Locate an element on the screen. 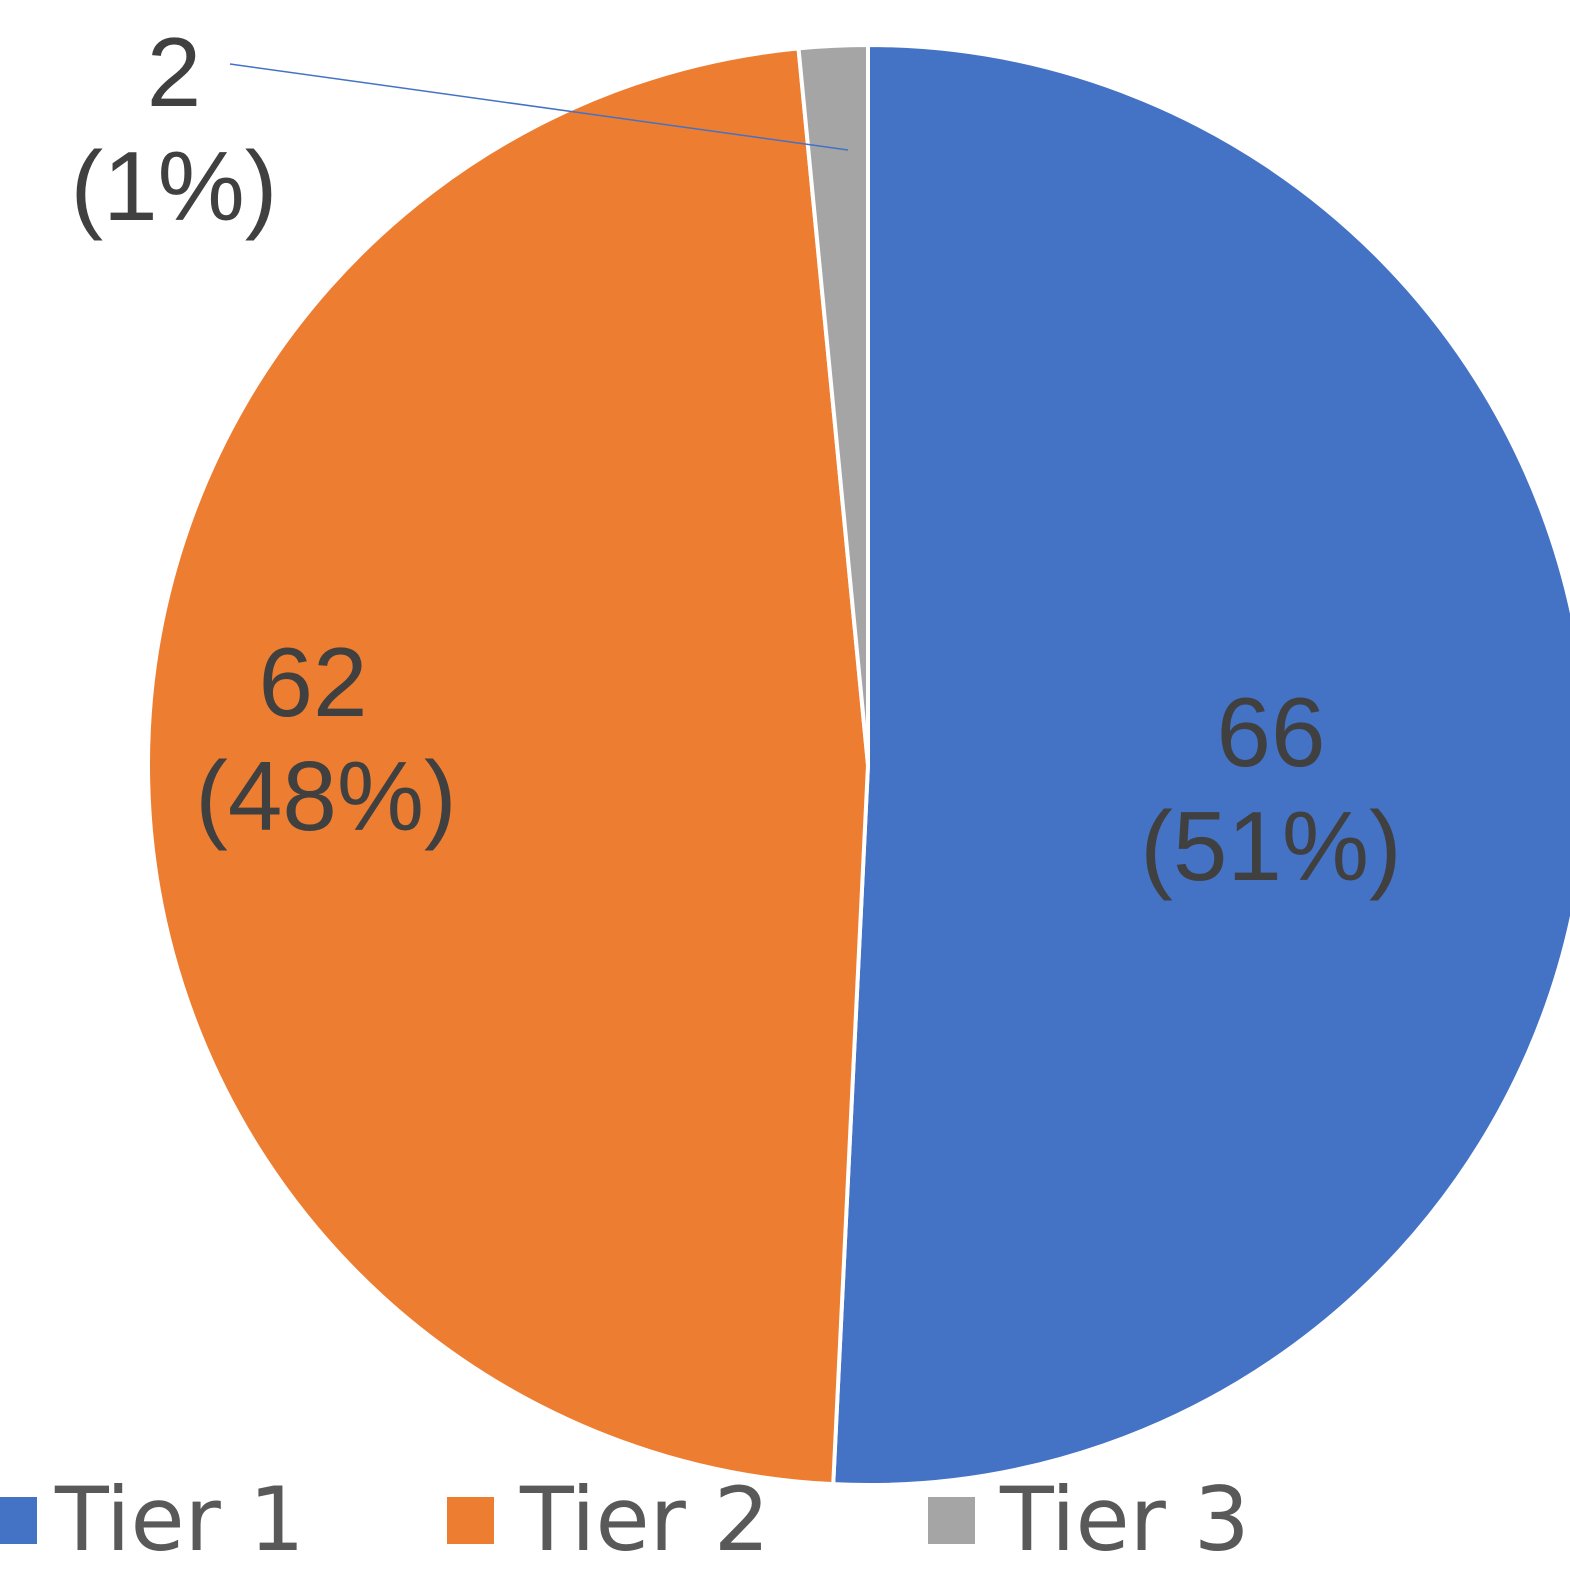 The width and height of the screenshot is (1570, 1569). tier-2-value-label: 62 is located at coordinates (312, 682).